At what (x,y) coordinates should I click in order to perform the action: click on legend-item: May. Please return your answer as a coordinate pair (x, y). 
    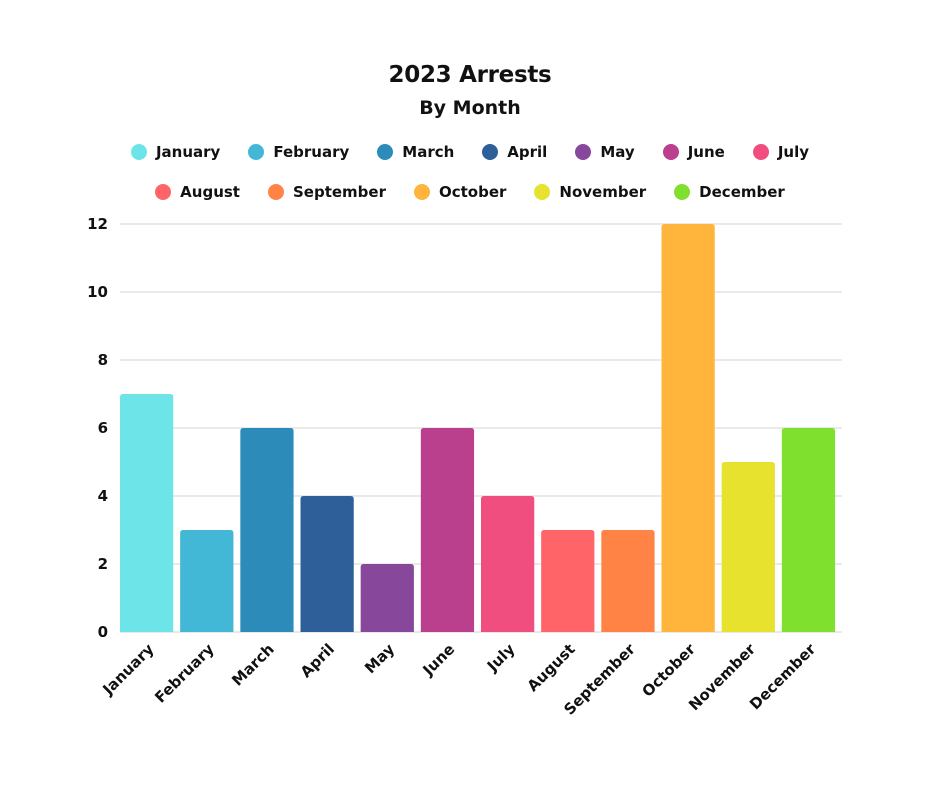
    Looking at the image, I should click on (605, 152).